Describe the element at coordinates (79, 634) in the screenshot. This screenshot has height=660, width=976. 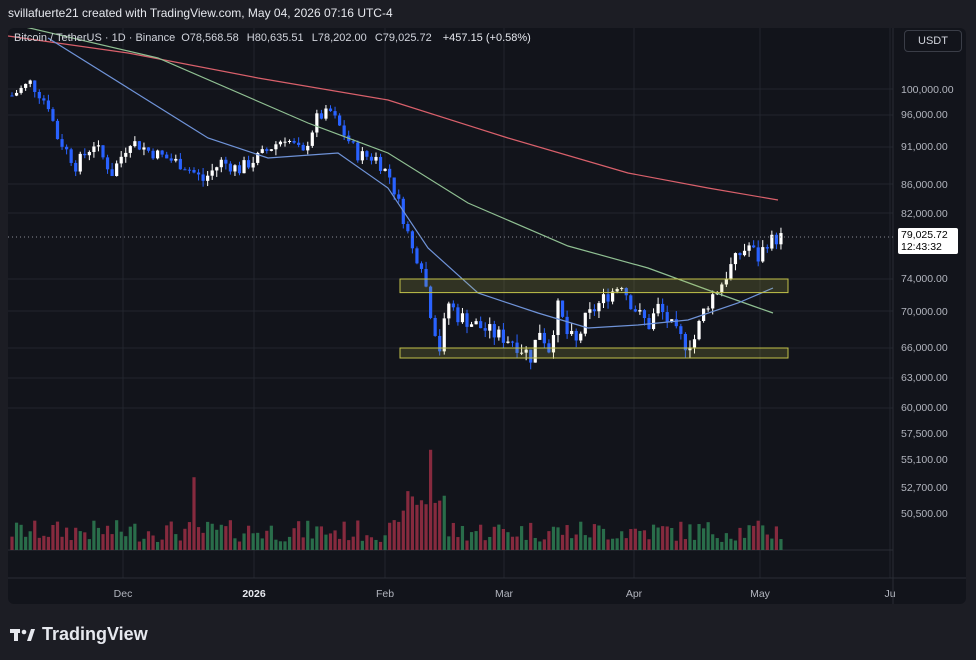
I see `tradingview-logo: TradingView` at that location.